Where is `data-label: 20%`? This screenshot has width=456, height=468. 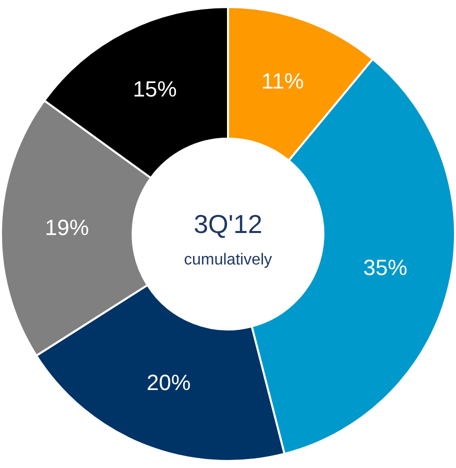
data-label: 20% is located at coordinates (168, 382).